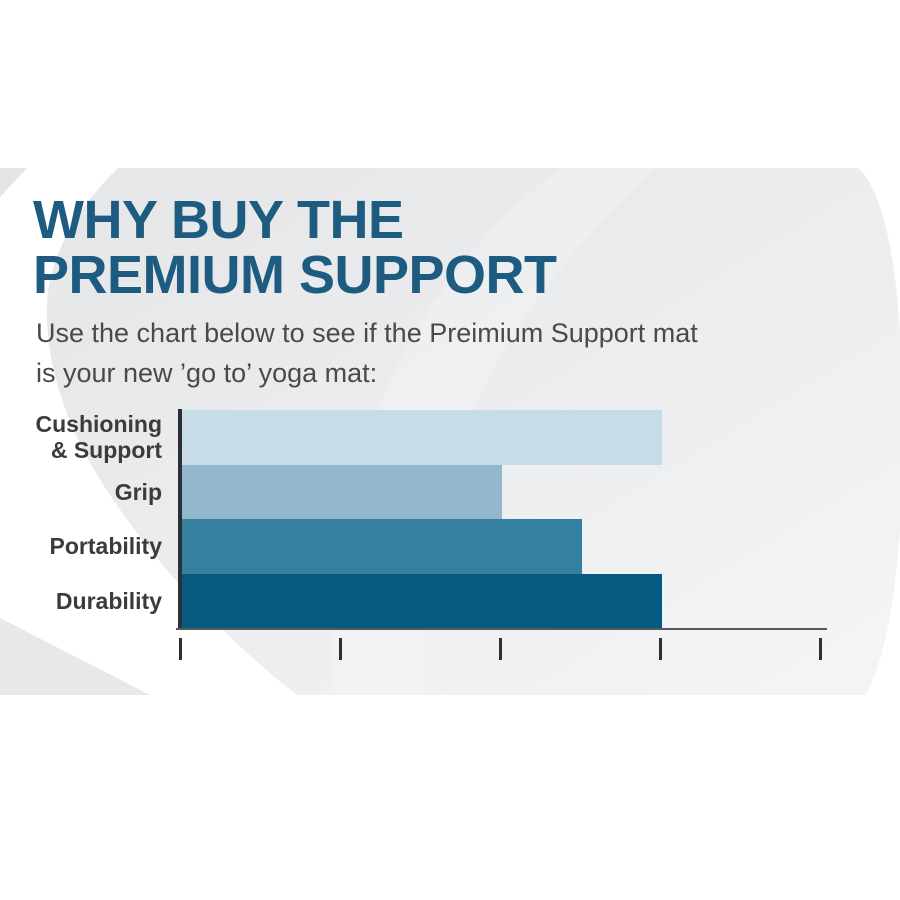  Describe the element at coordinates (138, 491) in the screenshot. I see `category-label-grip: Grip` at that location.